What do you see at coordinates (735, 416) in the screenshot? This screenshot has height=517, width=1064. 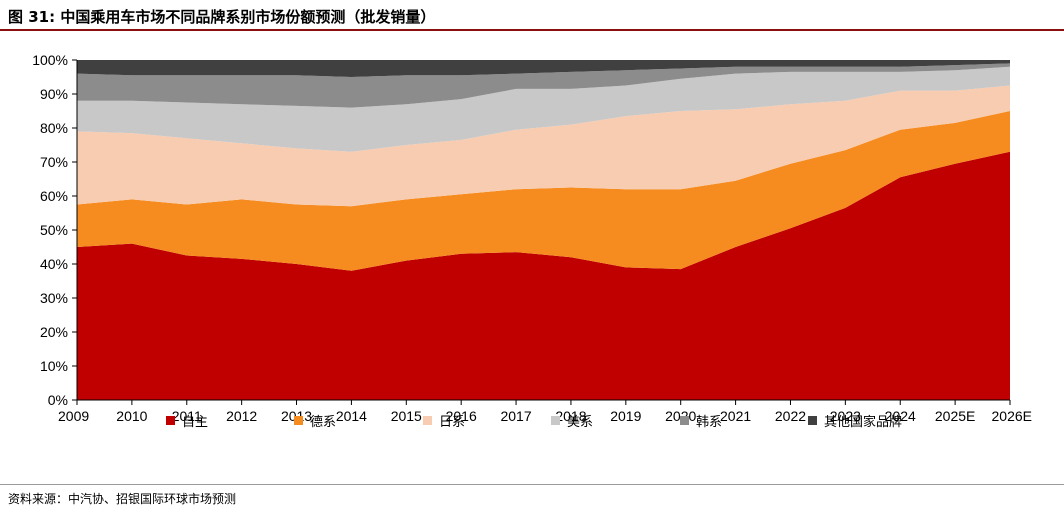 I see `x-tick-label: 2021` at bounding box center [735, 416].